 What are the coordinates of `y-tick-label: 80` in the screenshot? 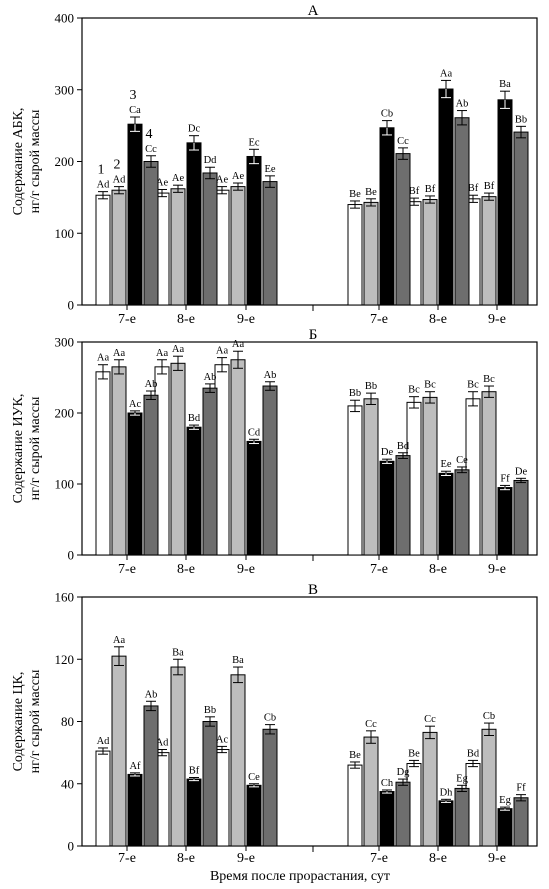 It's located at (67, 721).